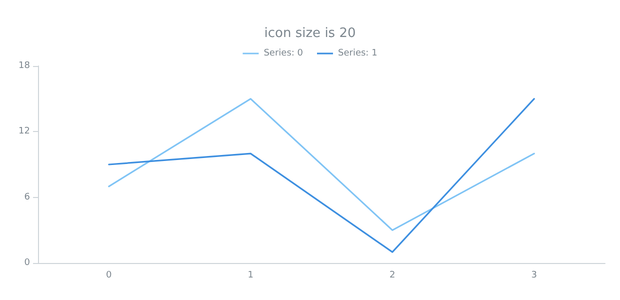 The image size is (620, 300). Describe the element at coordinates (310, 33) in the screenshot. I see `chart-title: icon size is 20` at that location.